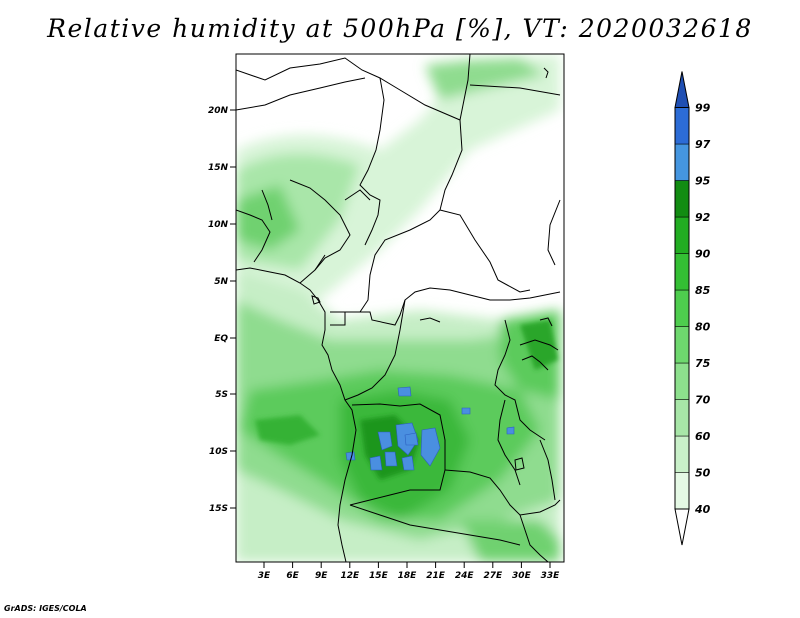 The image size is (800, 618). What do you see at coordinates (408, 576) in the screenshot?
I see `lon-label: 18E` at bounding box center [408, 576].